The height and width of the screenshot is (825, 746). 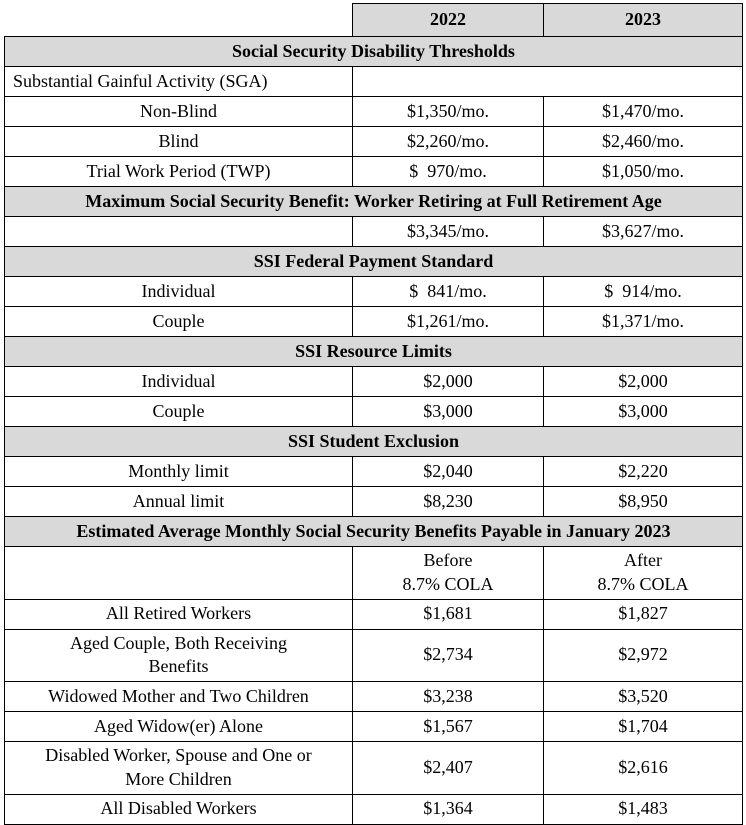 What do you see at coordinates (643, 655) in the screenshot?
I see `value-col-2023: $2,972` at bounding box center [643, 655].